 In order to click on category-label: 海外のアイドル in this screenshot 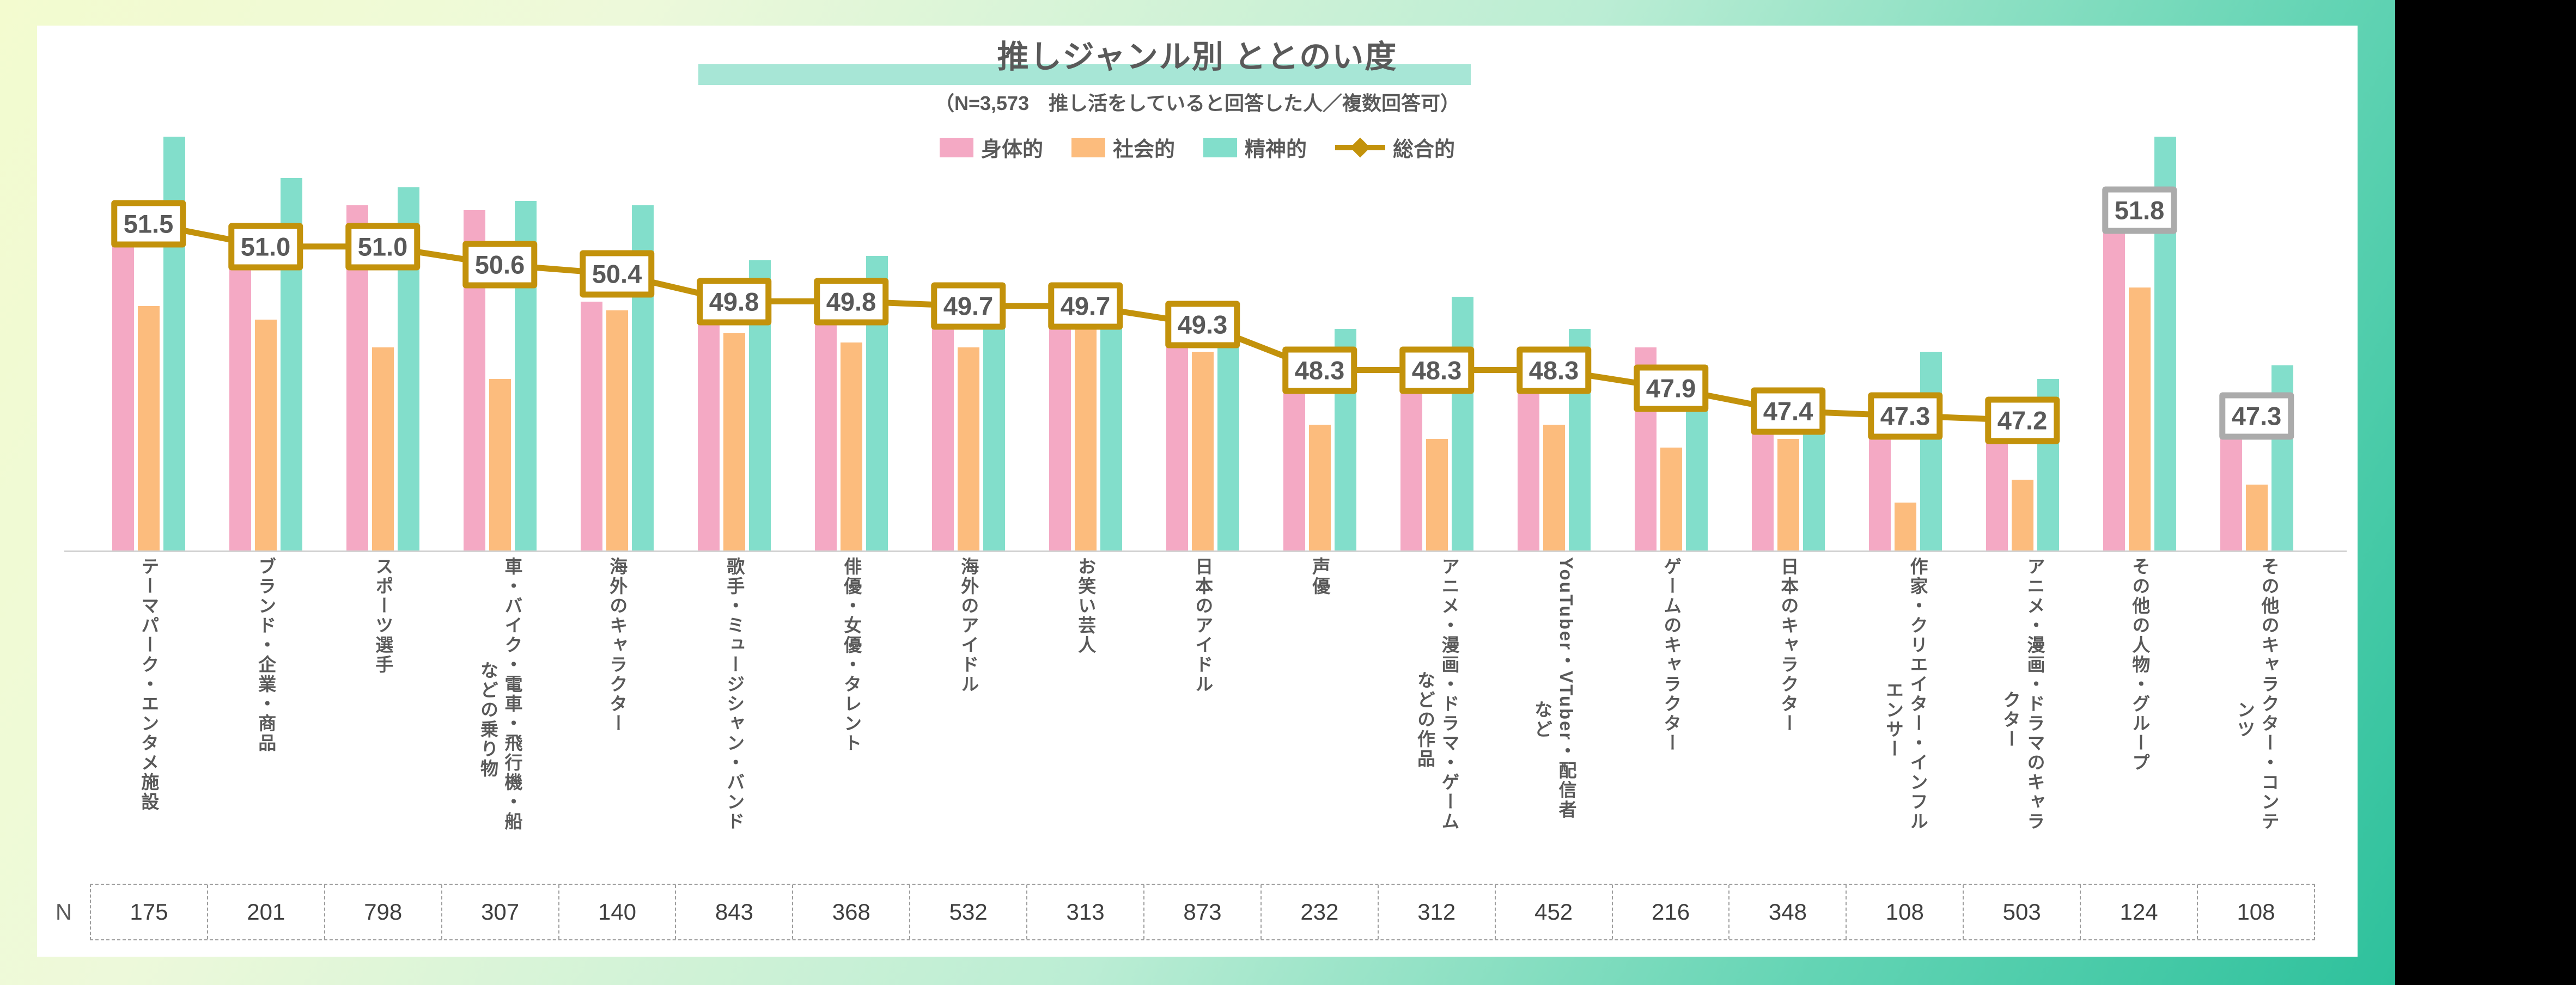, I will do `click(969, 720)`.